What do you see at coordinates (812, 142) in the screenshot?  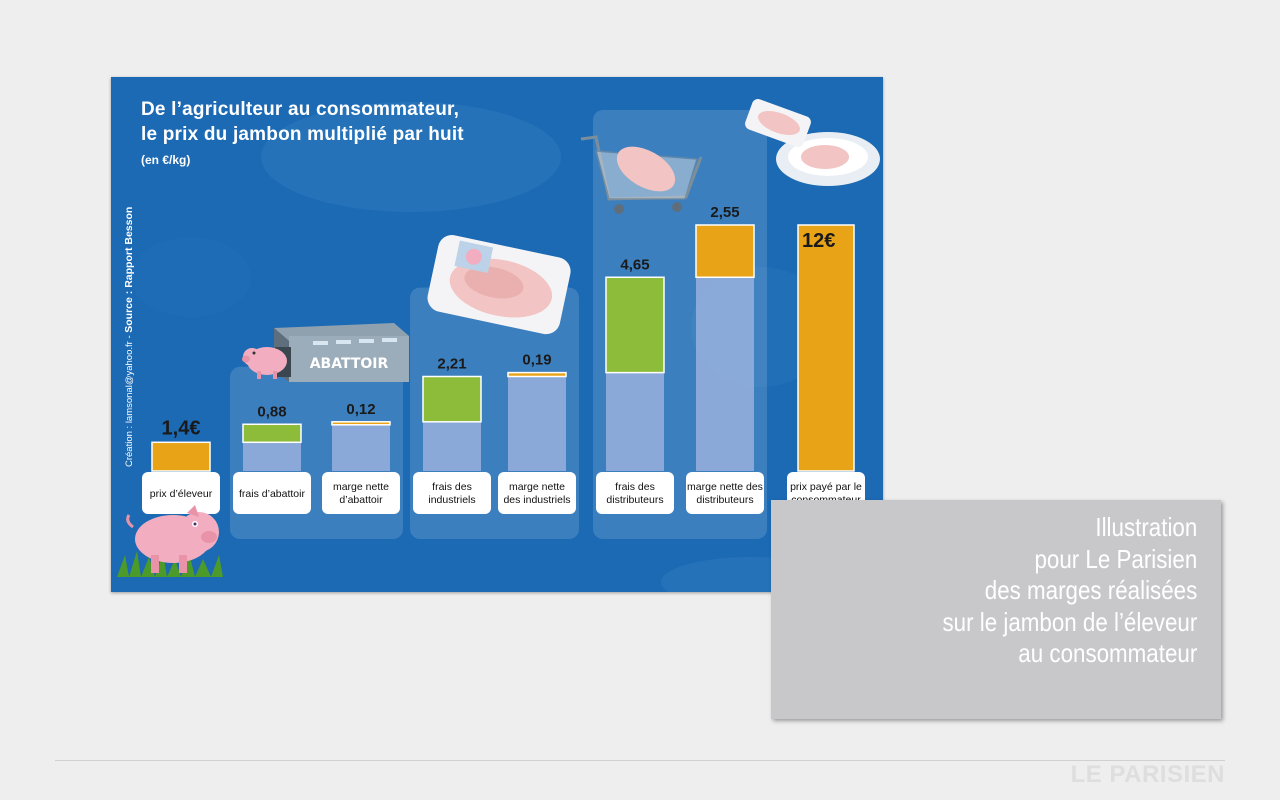 I see `plate-icon` at bounding box center [812, 142].